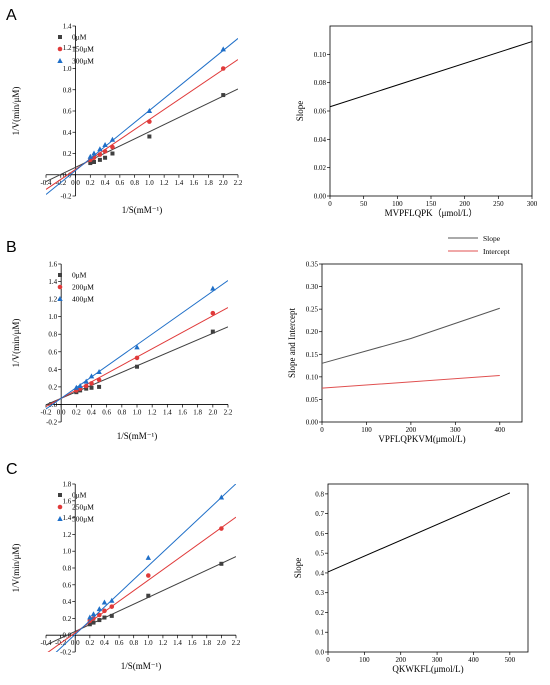 The width and height of the screenshot is (550, 685). I want to click on y-axis-label: Slope, so click(300, 111).